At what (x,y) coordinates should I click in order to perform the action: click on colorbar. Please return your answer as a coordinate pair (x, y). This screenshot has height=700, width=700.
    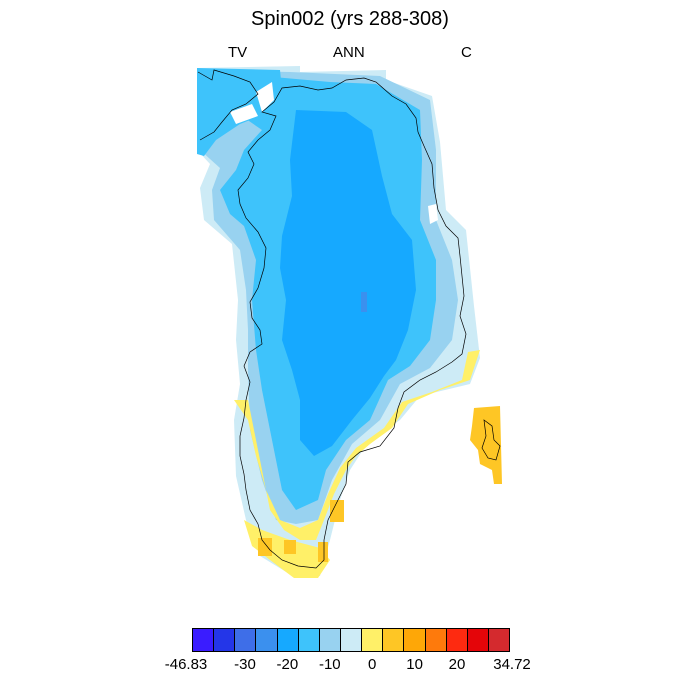
    Looking at the image, I should click on (351, 640).